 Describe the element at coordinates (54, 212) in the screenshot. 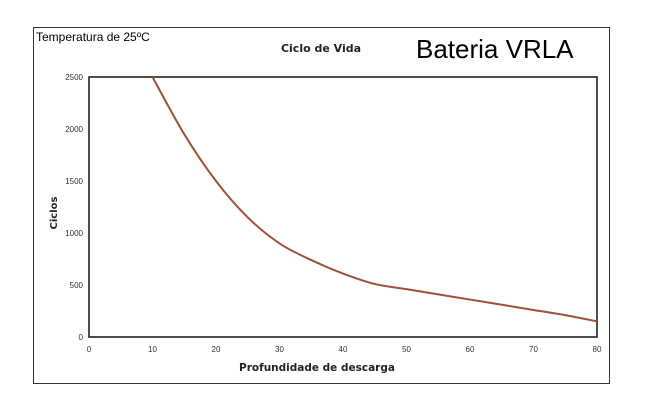

I see `y-axis-label: Ciclos` at that location.